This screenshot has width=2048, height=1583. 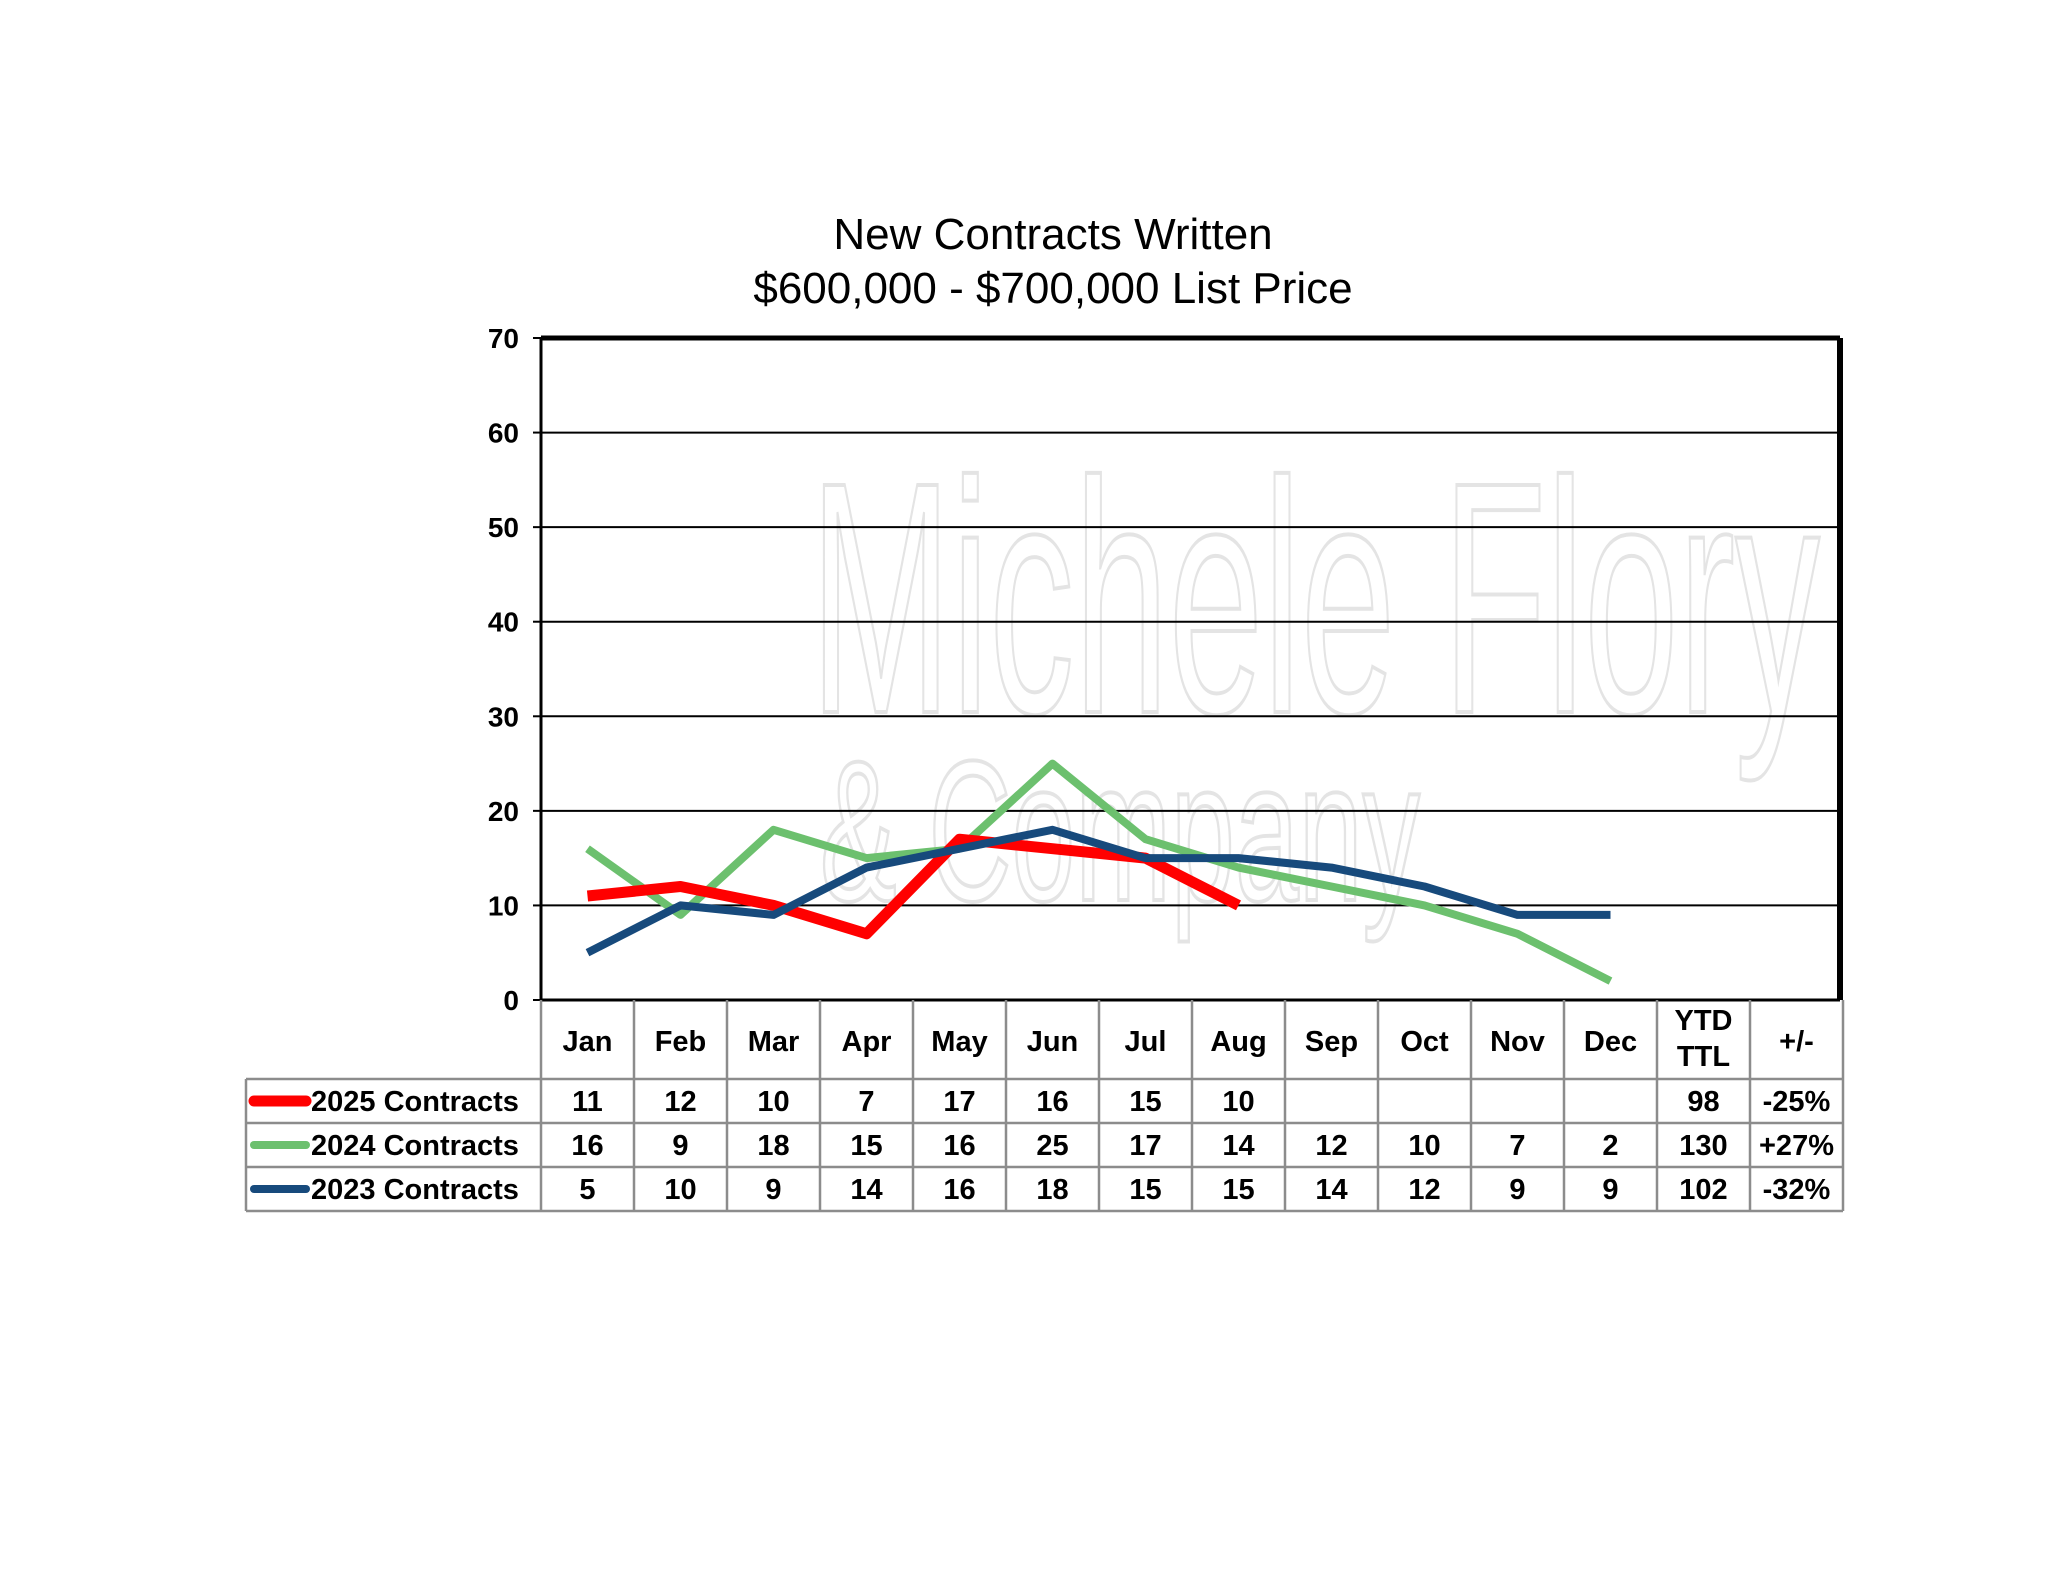 I want to click on table-cell: 98, so click(x=1703, y=1102).